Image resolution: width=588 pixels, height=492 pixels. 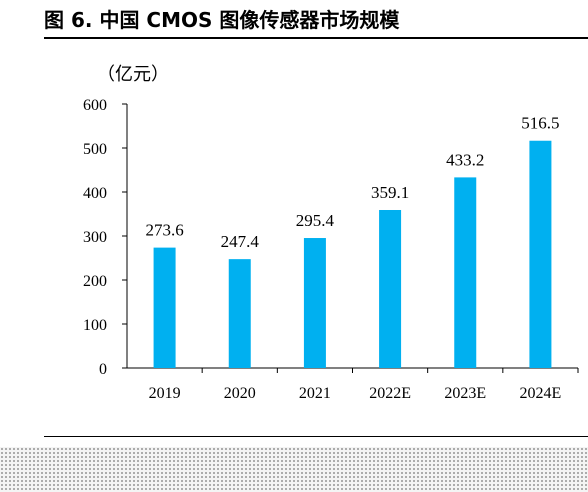 I want to click on x-axis: 2019 2020 2021 2022E 2023E 2024E, so click(x=353, y=384).